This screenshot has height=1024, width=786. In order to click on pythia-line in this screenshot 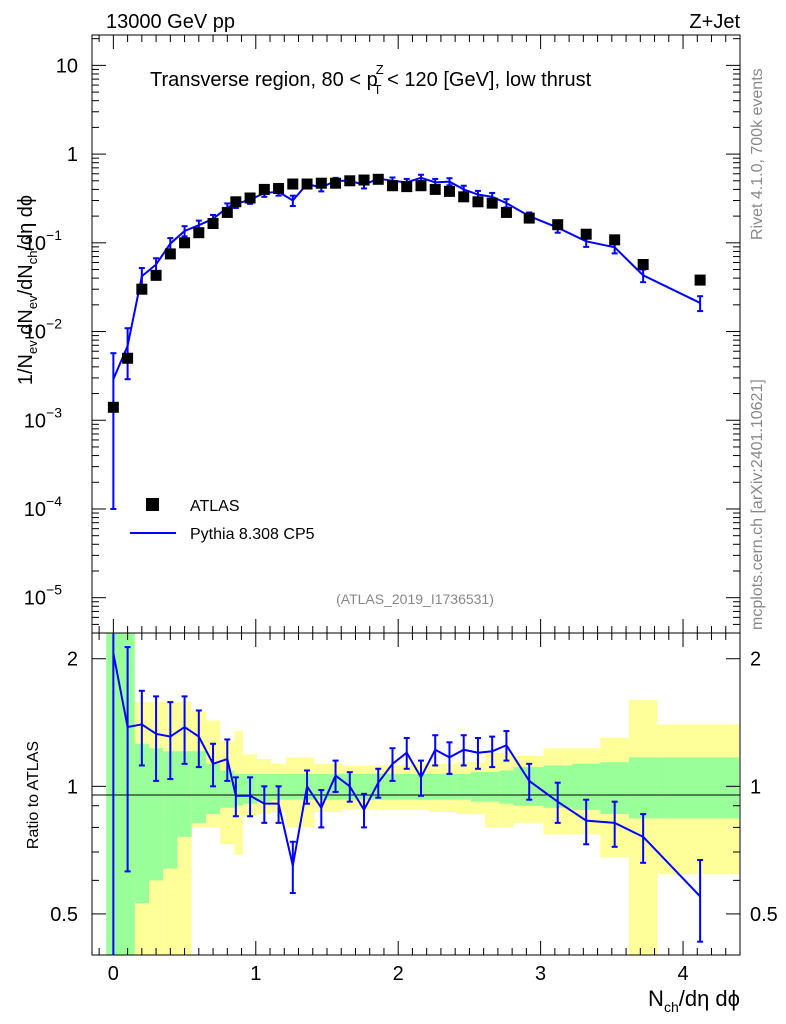, I will do `click(406, 278)`.